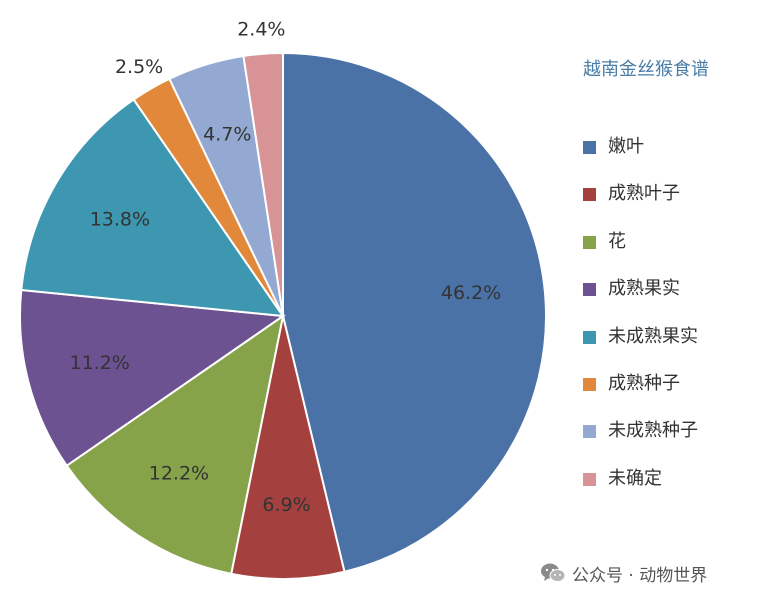  What do you see at coordinates (120, 219) in the screenshot?
I see `data-label-5: 13.8%` at bounding box center [120, 219].